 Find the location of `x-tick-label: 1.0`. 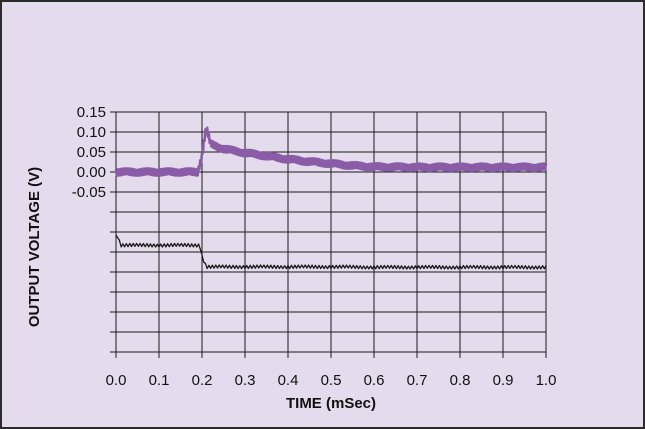

x-tick-label: 1.0 is located at coordinates (546, 380).